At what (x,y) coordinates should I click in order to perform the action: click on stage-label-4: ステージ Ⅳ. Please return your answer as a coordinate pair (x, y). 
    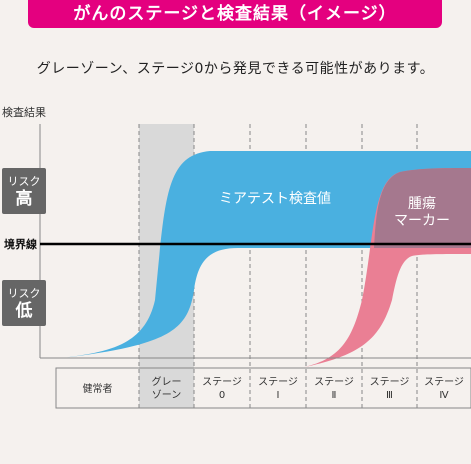
    Looking at the image, I should click on (444, 389).